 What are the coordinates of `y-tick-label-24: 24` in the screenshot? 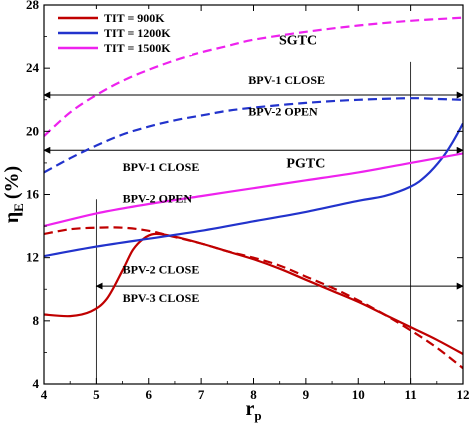 It's located at (33, 67).